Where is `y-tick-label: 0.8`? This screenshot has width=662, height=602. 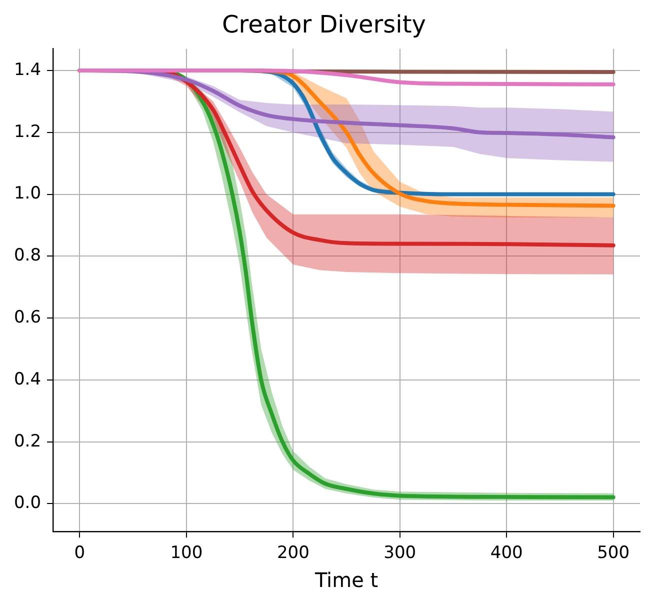
y-tick-label: 0.8 is located at coordinates (28, 256).